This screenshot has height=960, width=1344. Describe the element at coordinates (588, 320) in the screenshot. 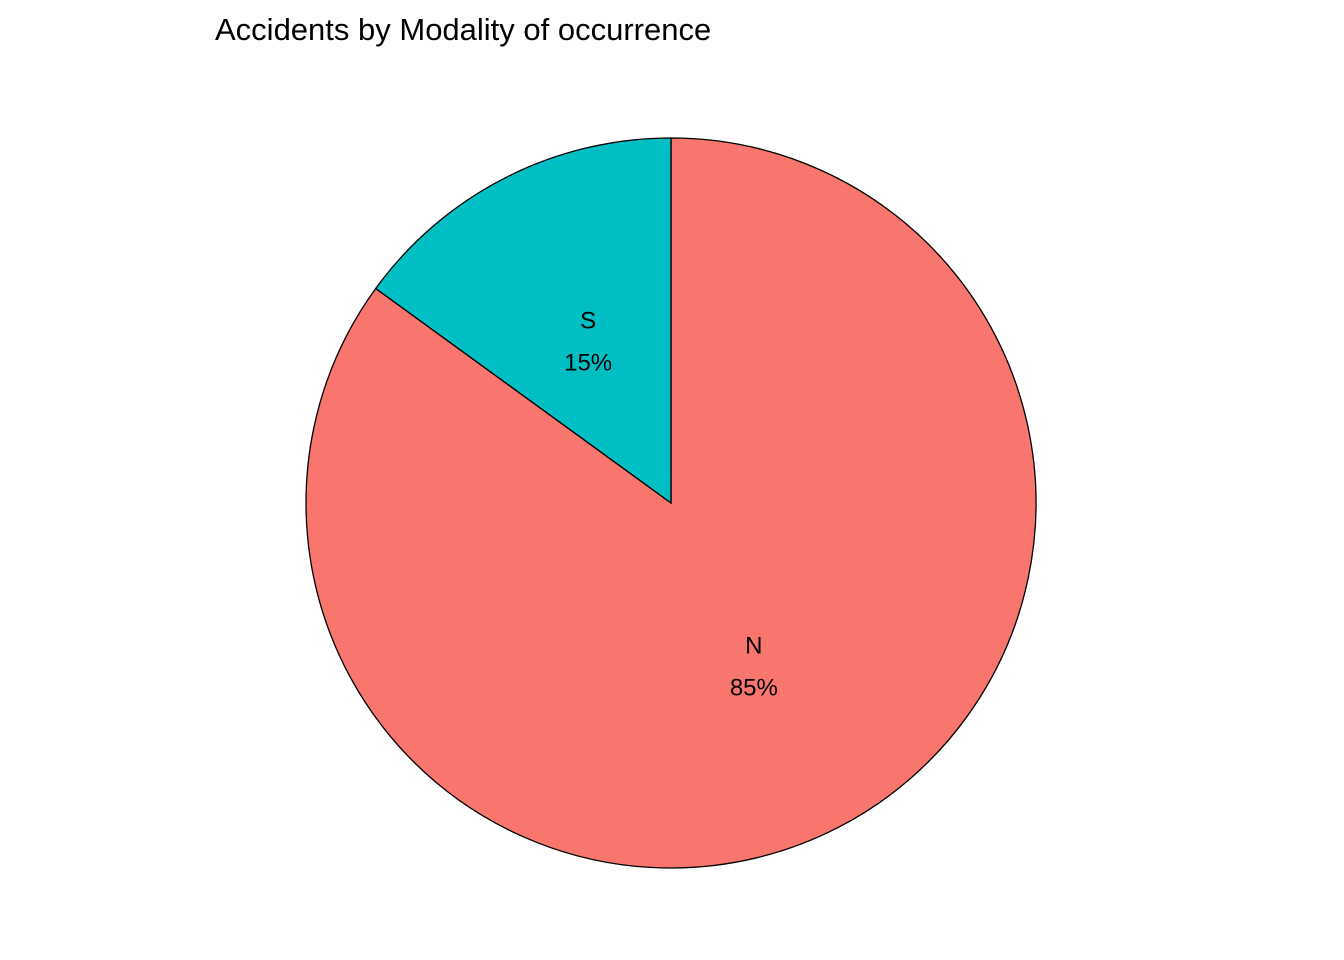

I see `slice-name-label: S` at that location.